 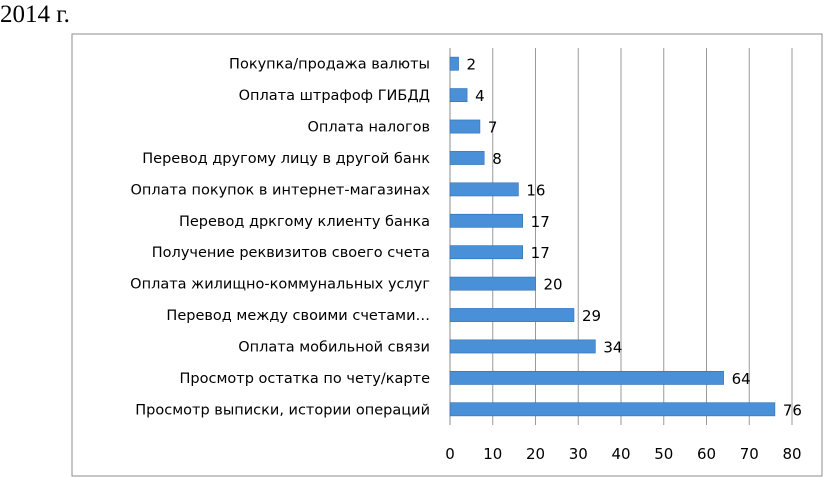 What do you see at coordinates (492, 454) in the screenshot?
I see `x-tick-label: 10` at bounding box center [492, 454].